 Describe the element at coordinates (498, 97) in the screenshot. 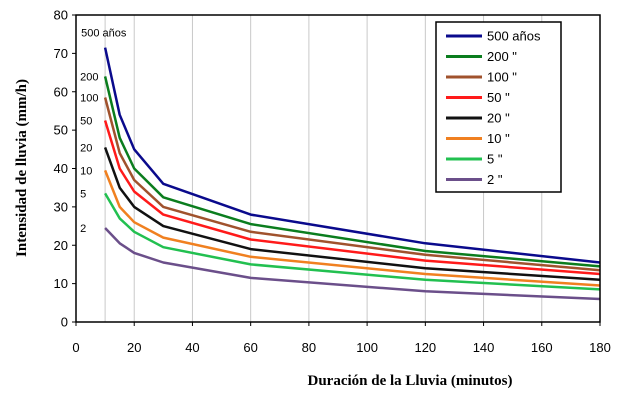

I see `legend-label-3: 50 "` at that location.